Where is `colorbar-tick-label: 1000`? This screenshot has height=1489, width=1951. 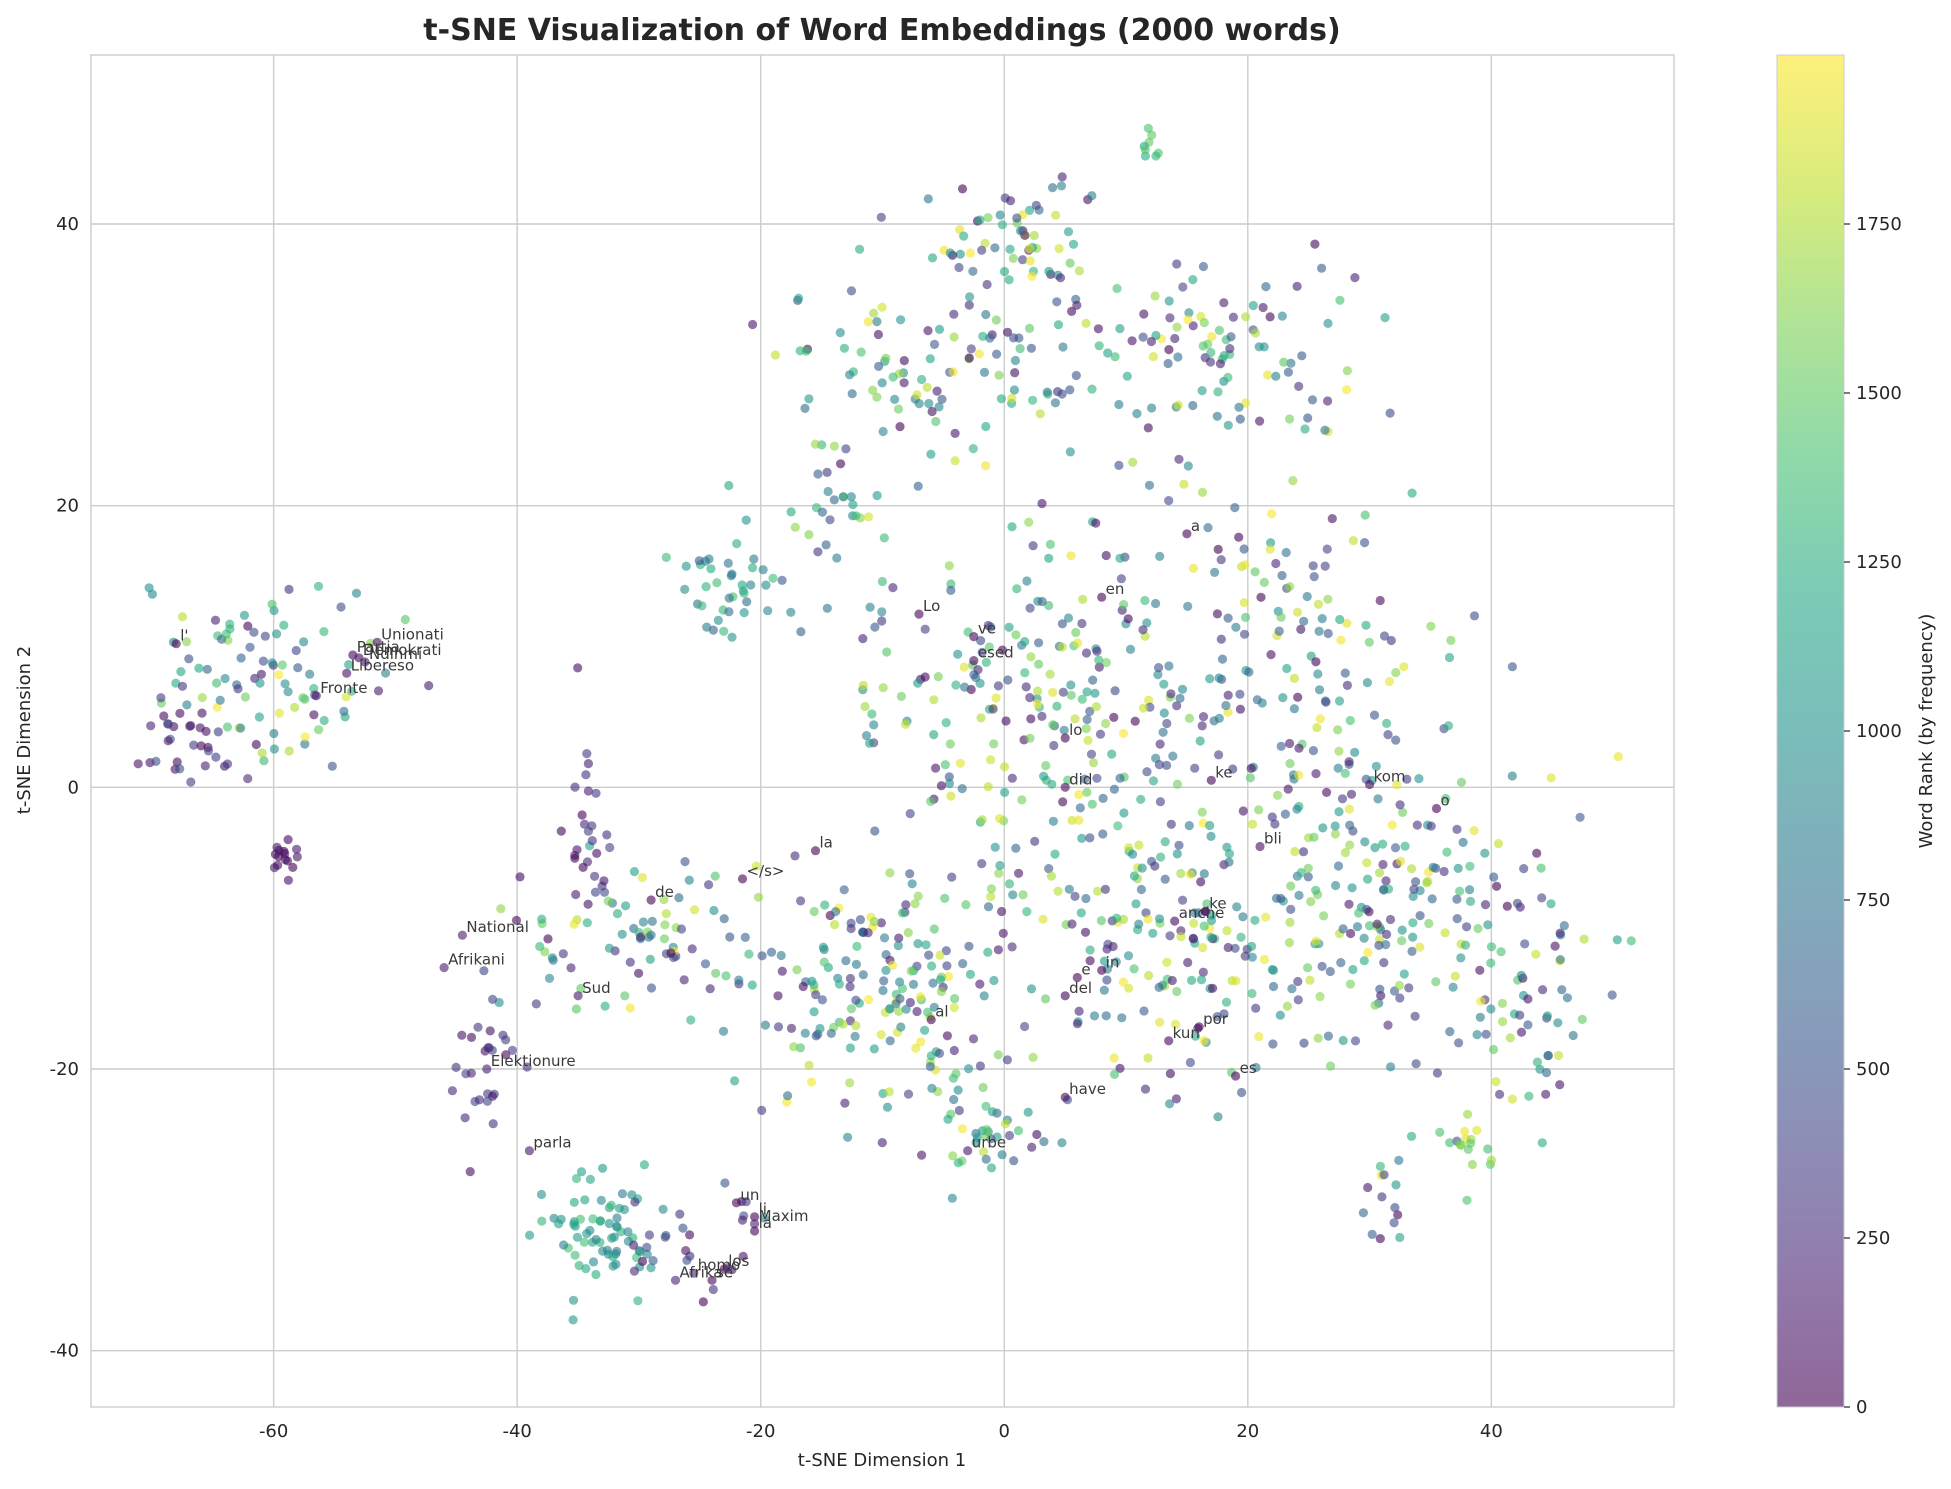 colorbar-tick-label: 1000 is located at coordinates (1879, 731).